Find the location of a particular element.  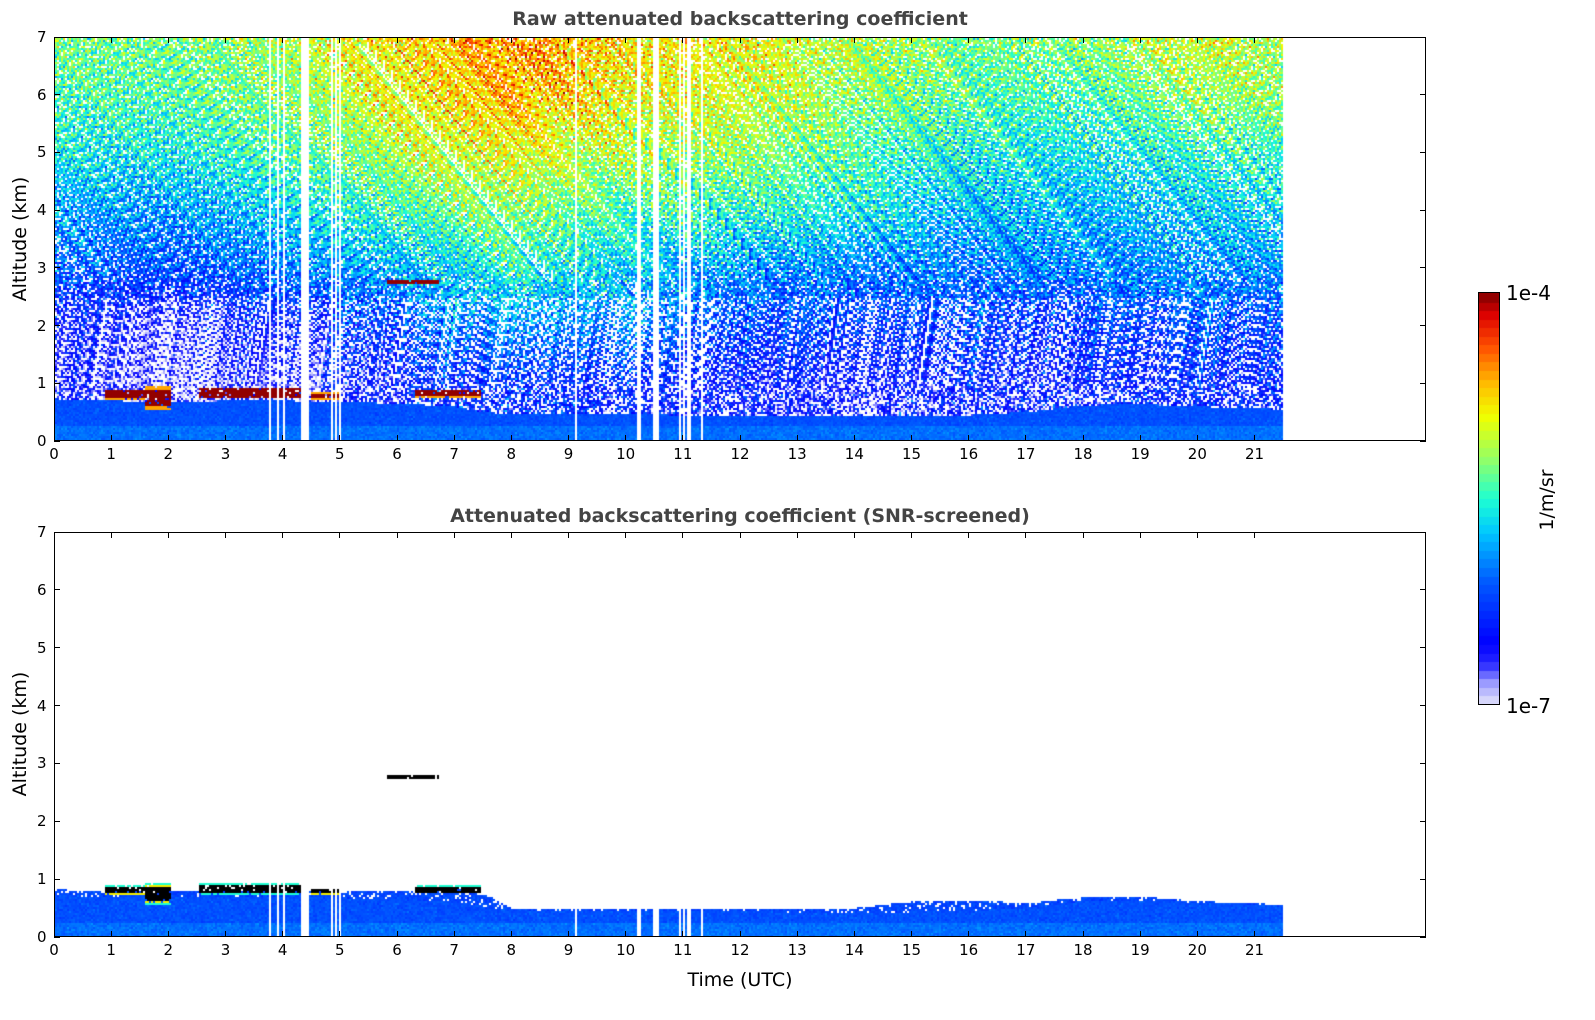

x-tick-label: 19 is located at coordinates (1140, 950).